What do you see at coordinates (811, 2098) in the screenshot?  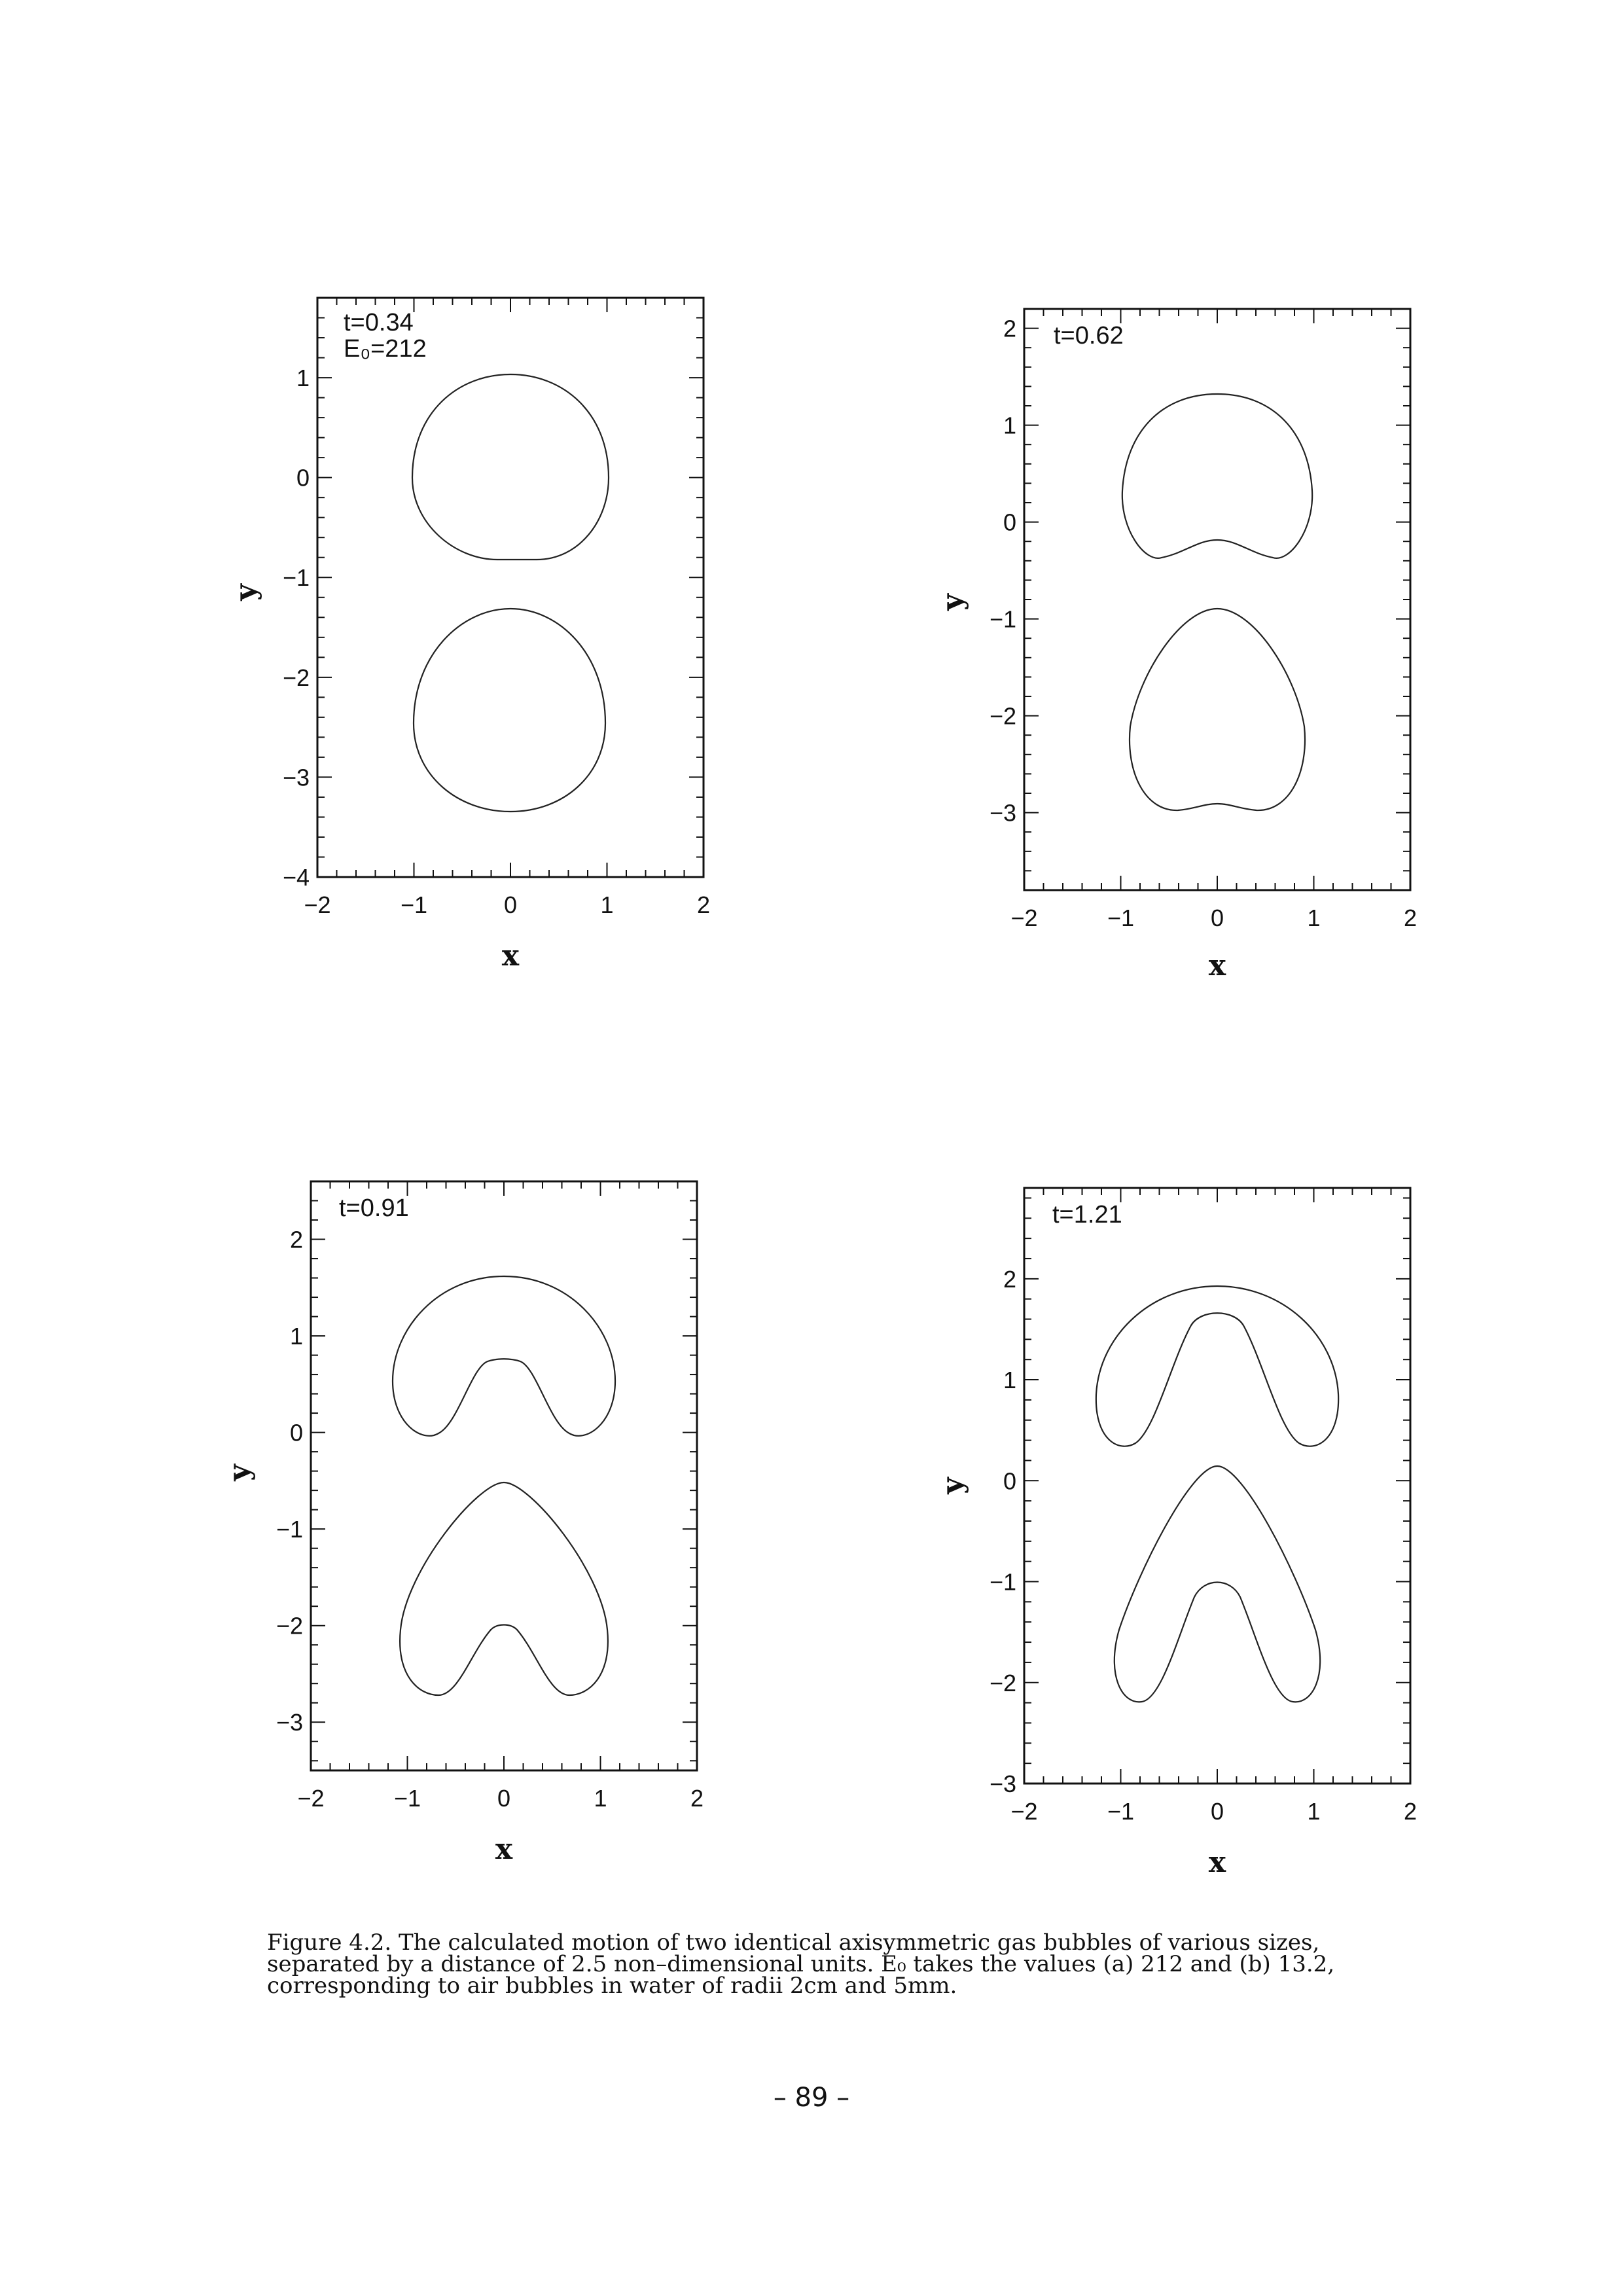 I see `page-number: – 89 –` at bounding box center [811, 2098].